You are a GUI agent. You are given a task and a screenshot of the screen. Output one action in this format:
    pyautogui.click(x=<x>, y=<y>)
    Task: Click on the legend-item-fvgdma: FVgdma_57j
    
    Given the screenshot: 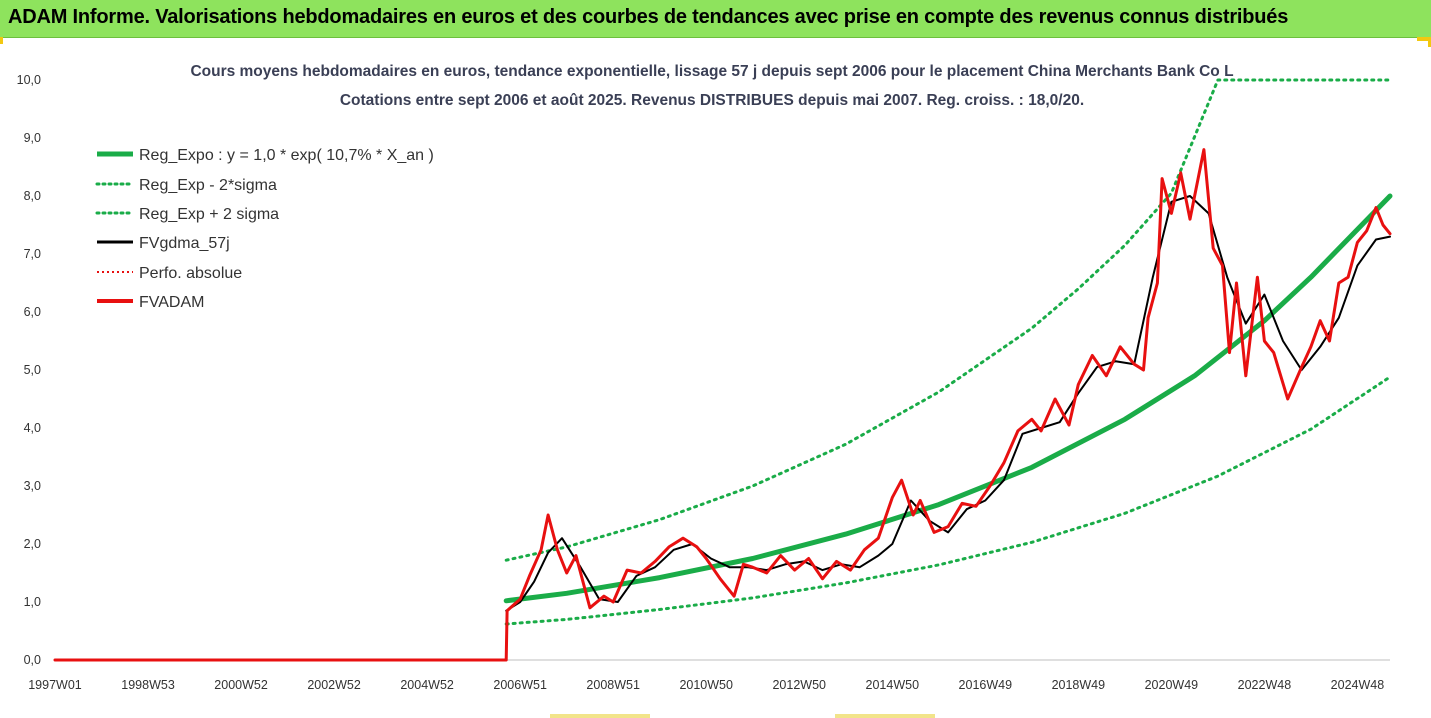 What is the action you would take?
    pyautogui.click(x=163, y=243)
    